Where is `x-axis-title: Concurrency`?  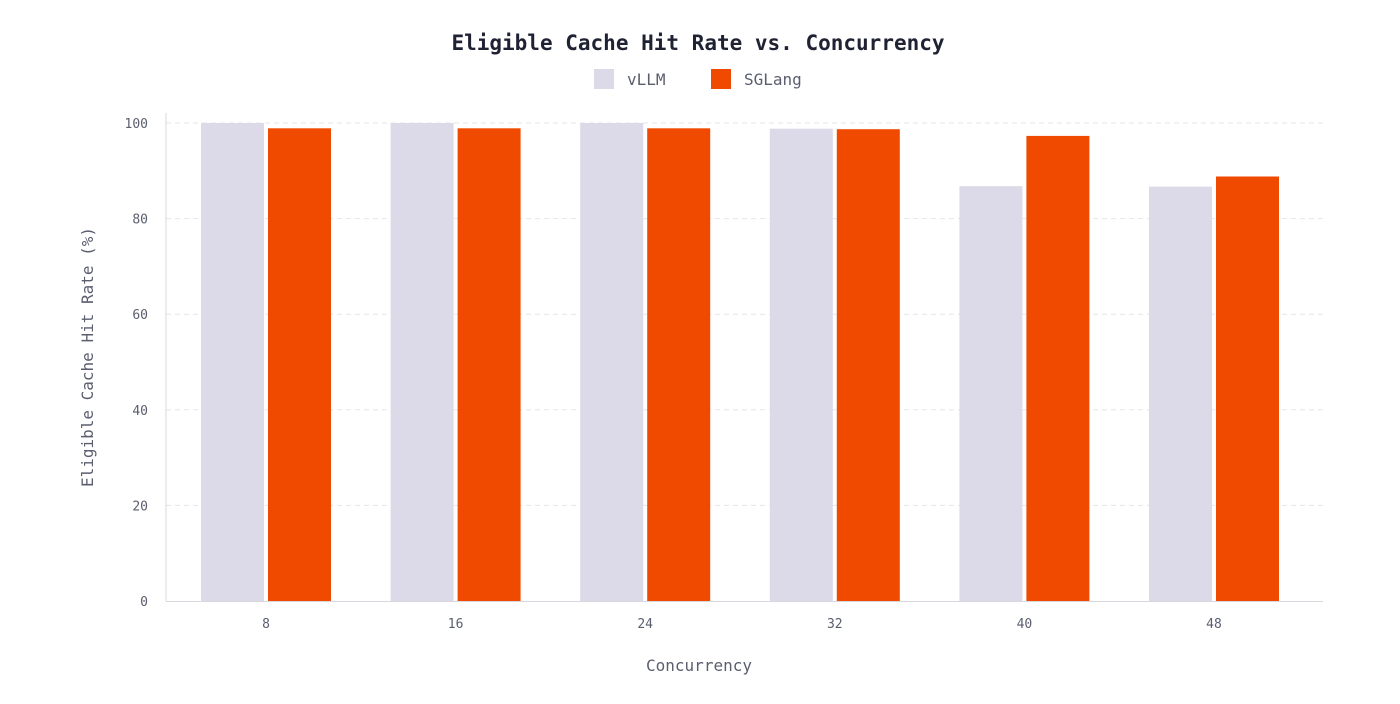 x-axis-title: Concurrency is located at coordinates (699, 665).